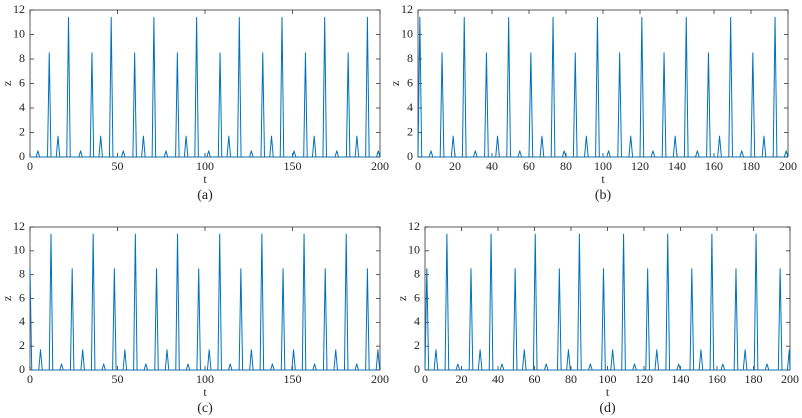 The height and width of the screenshot is (418, 802). I want to click on caption: (a), so click(205, 195).